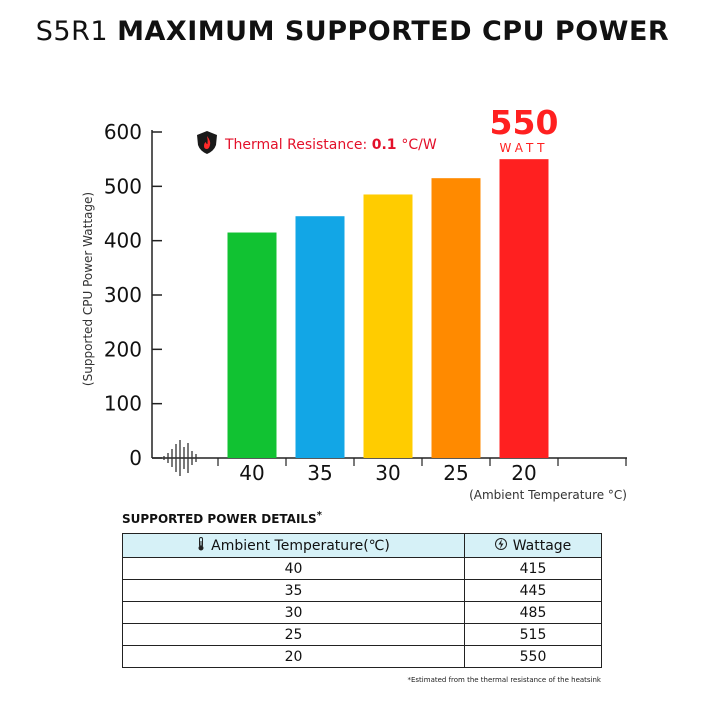  Describe the element at coordinates (548, 495) in the screenshot. I see `x-axis-label: (Ambient Temperature °C)` at that location.